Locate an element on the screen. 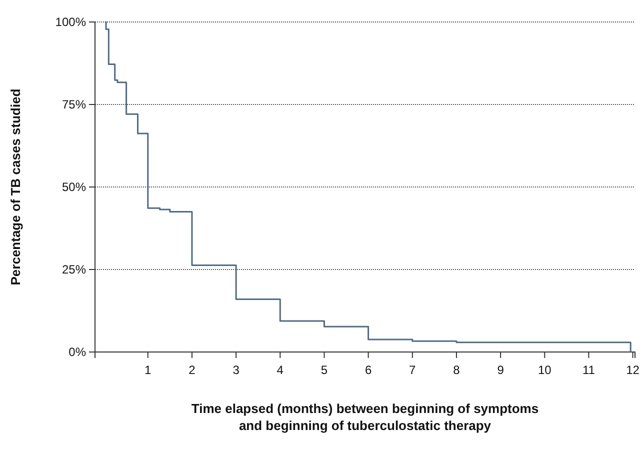 This screenshot has width=643, height=450. x-tick-label: 12 is located at coordinates (633, 370).